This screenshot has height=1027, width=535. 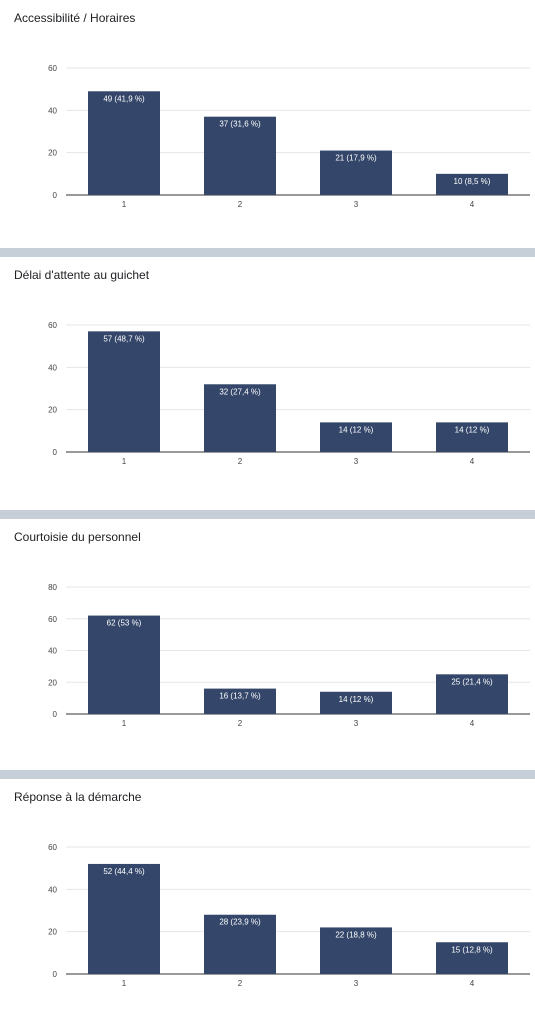 What do you see at coordinates (240, 922) in the screenshot?
I see `data-label: 28 (23,9 %)` at bounding box center [240, 922].